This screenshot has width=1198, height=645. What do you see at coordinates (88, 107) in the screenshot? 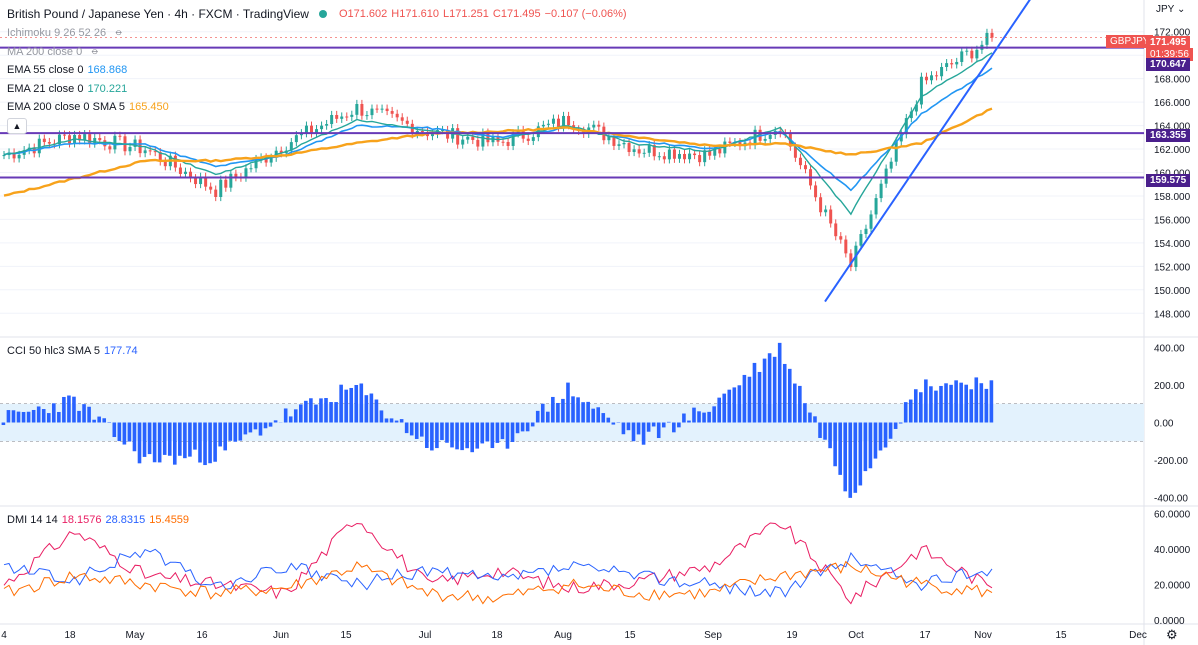
I see `ema200-legend: EMA 200 close 0 SMA 5 165.450` at bounding box center [88, 107].